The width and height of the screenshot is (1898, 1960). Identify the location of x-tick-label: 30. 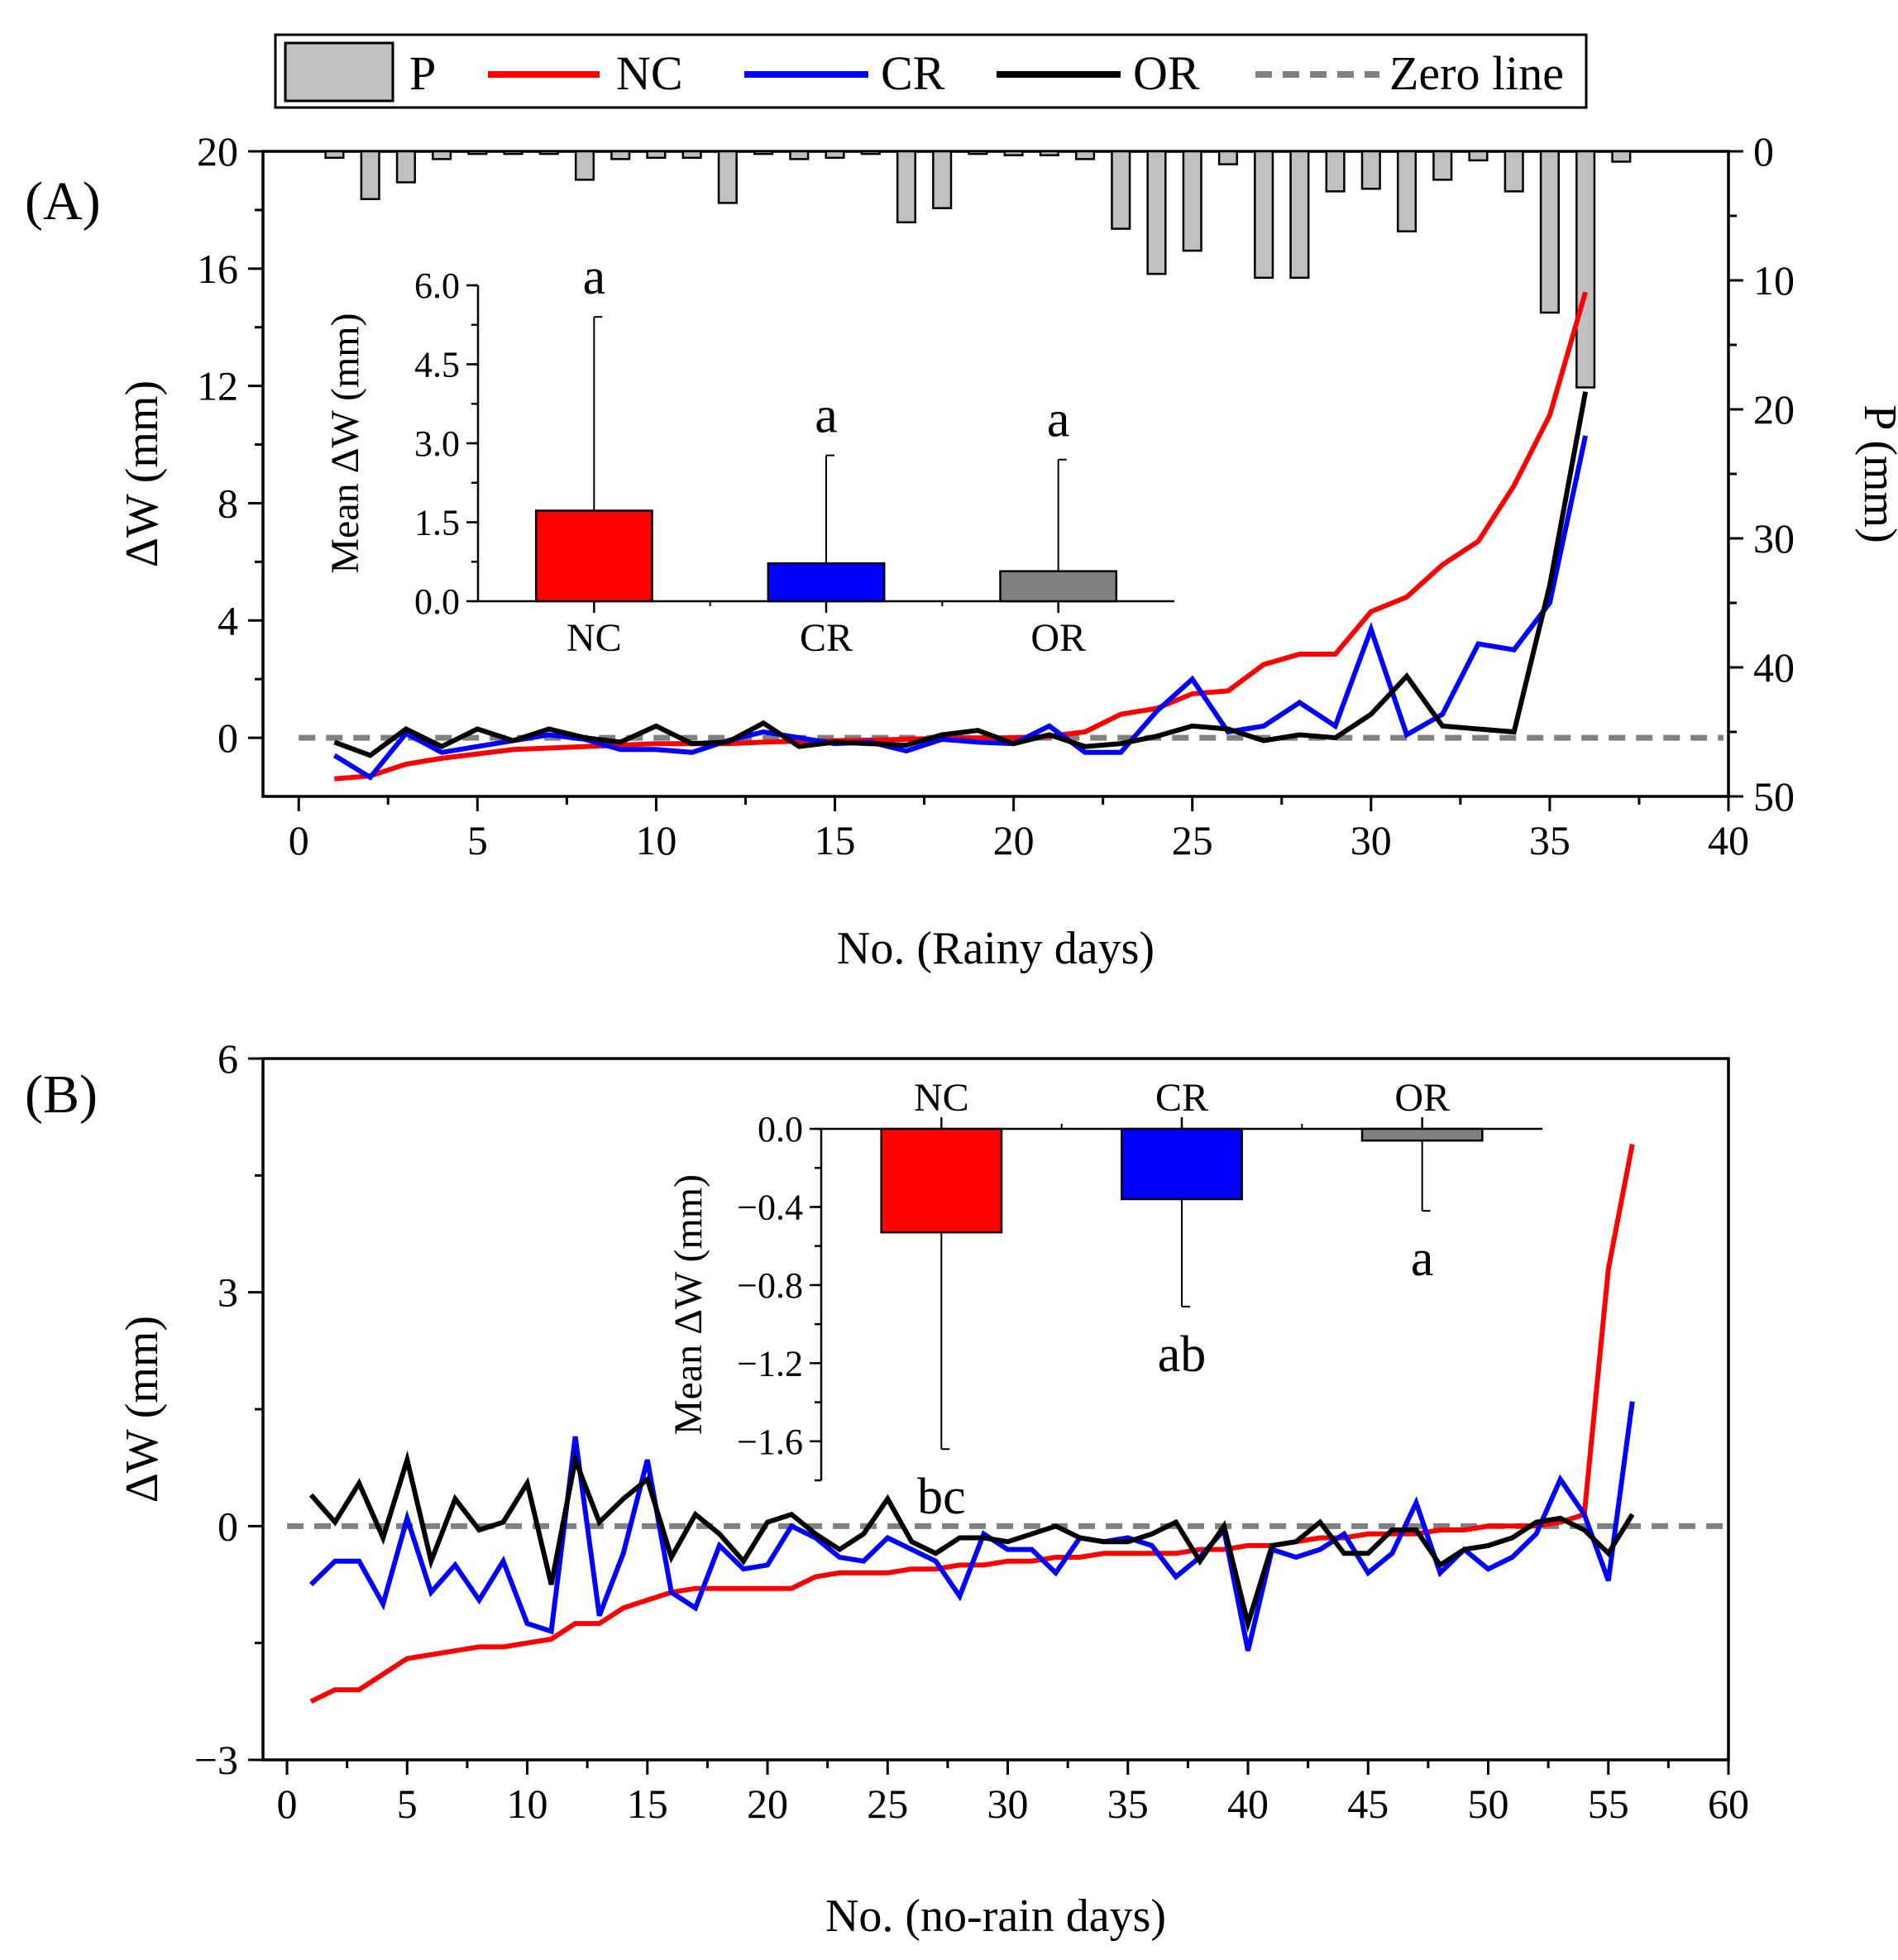
(1371, 840).